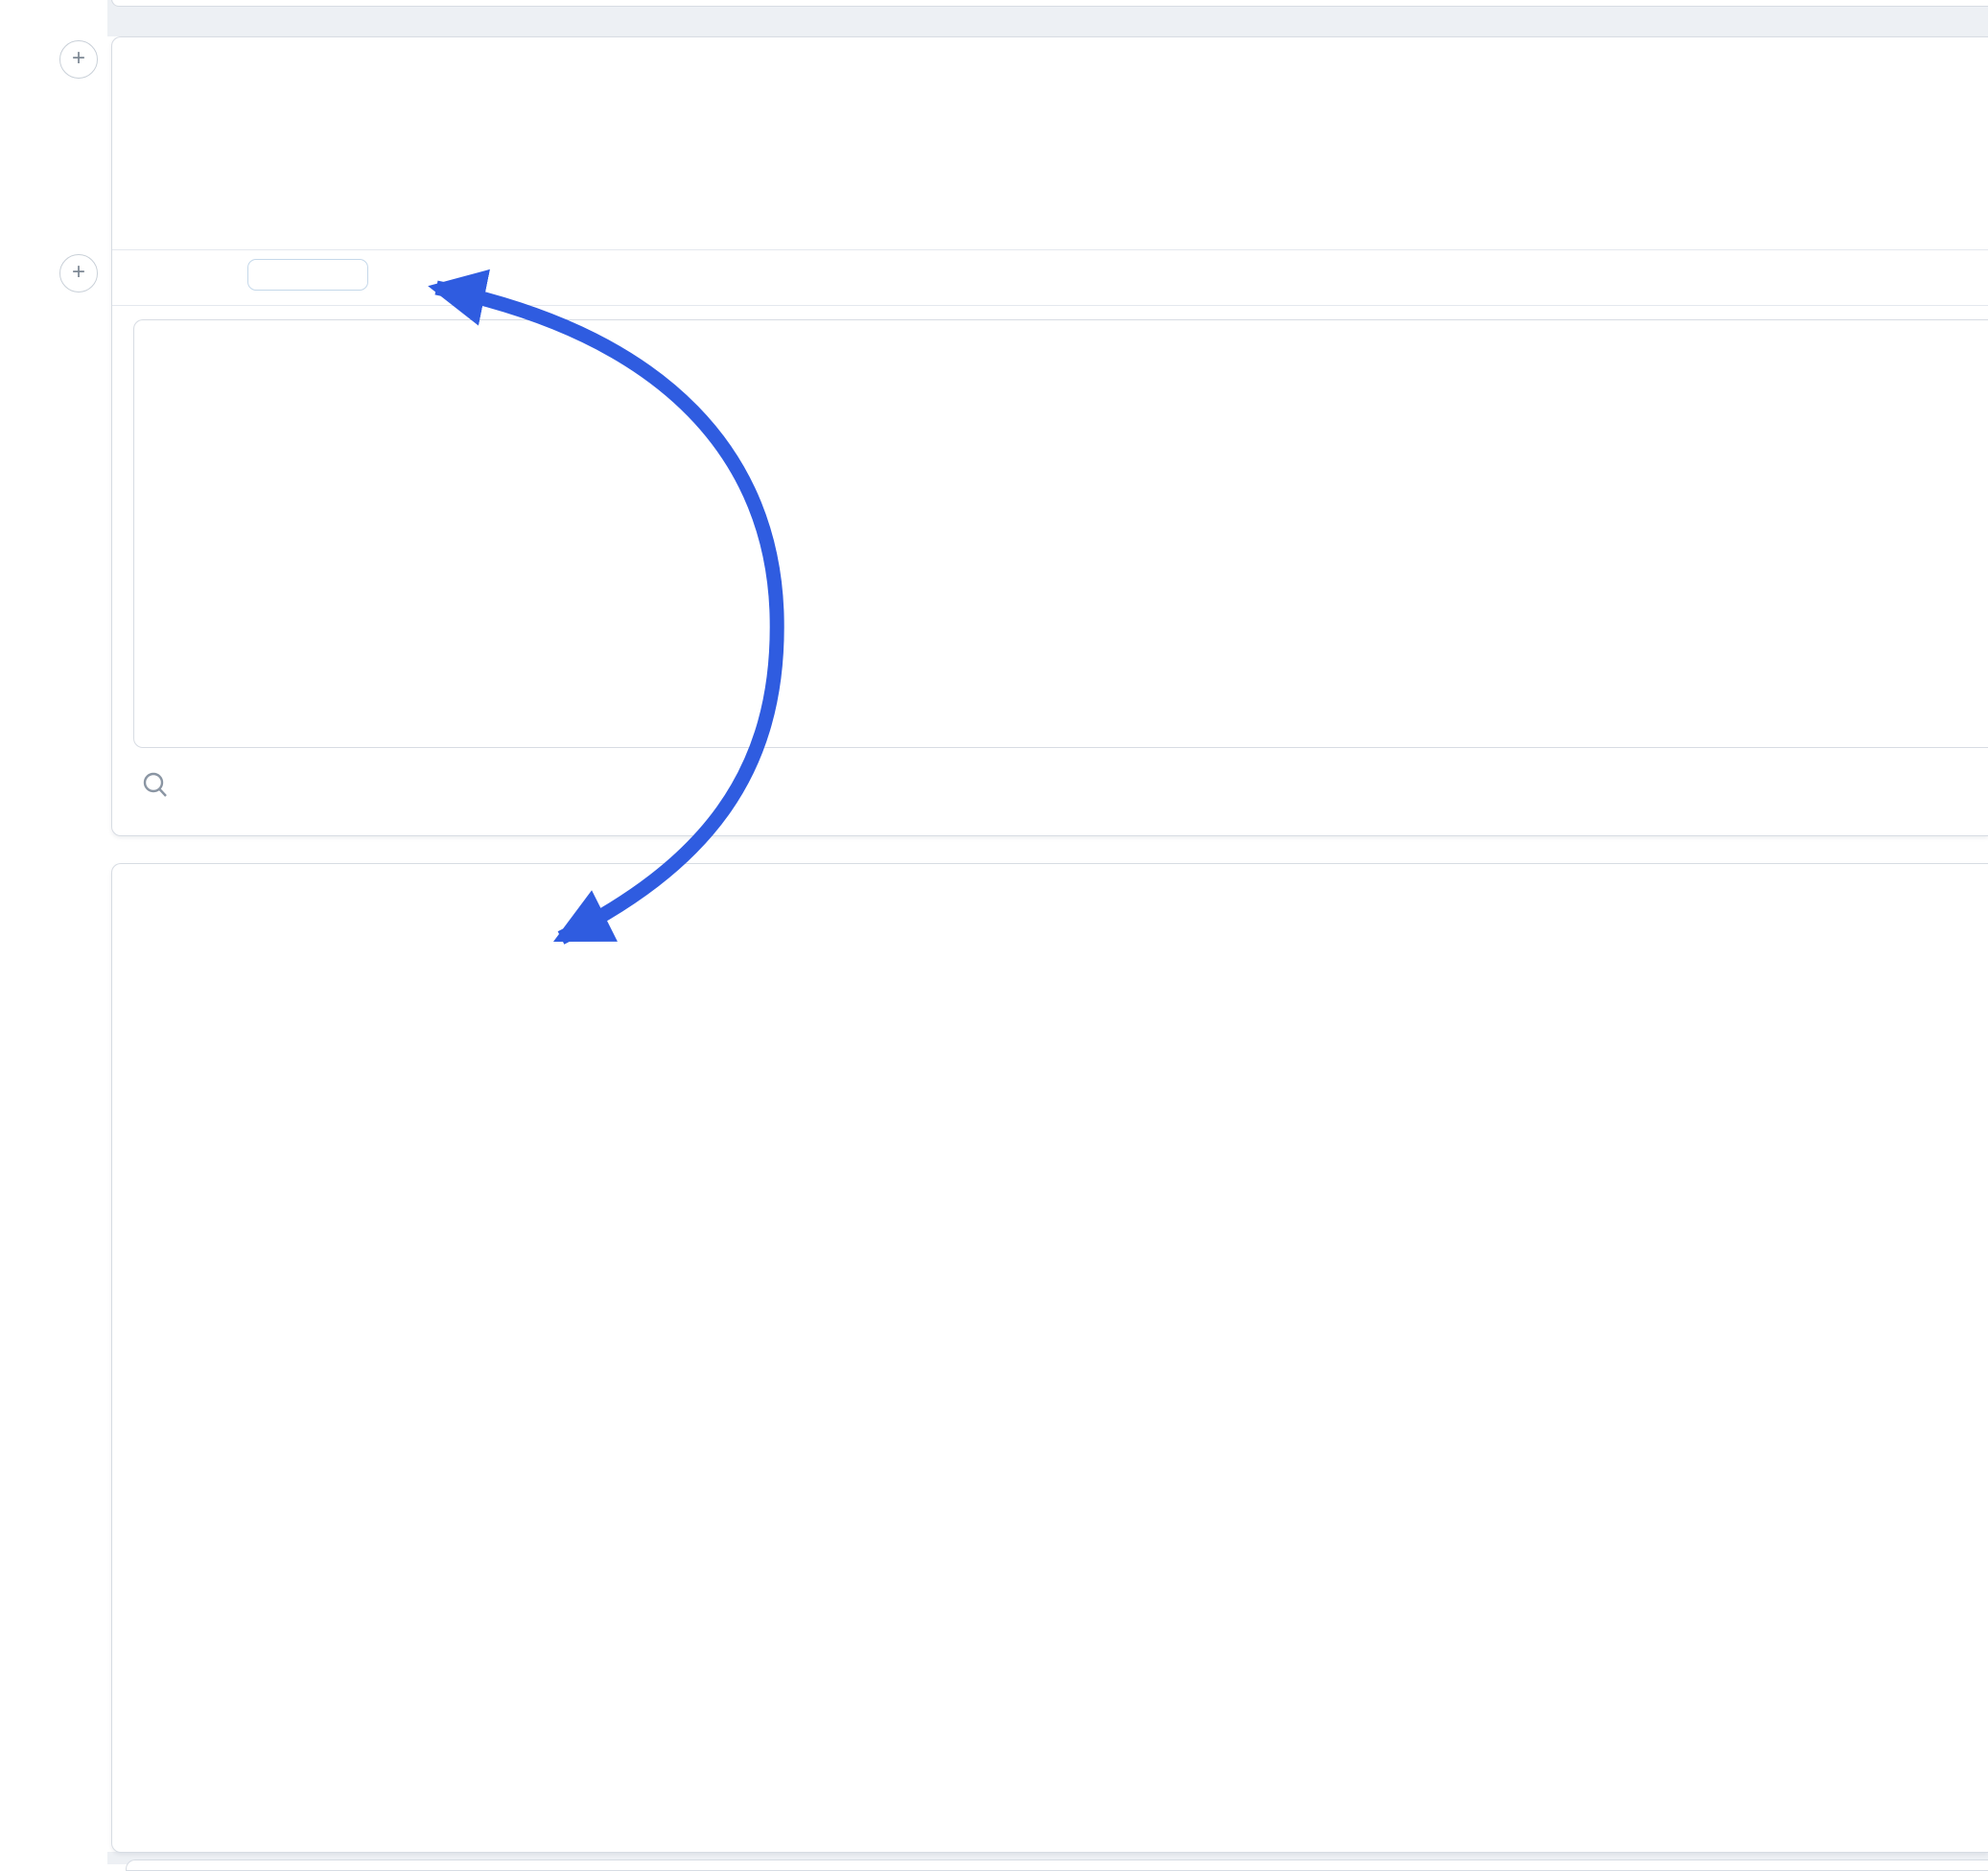 The image size is (1988, 1871). What do you see at coordinates (308, 275) in the screenshot?
I see `output-variable-pill` at bounding box center [308, 275].